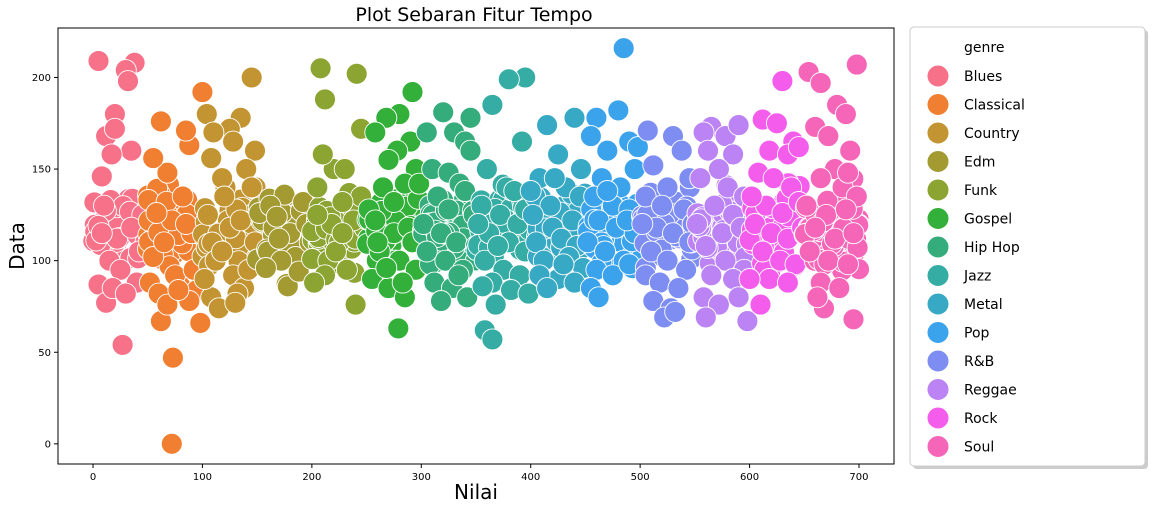  What do you see at coordinates (992, 134) in the screenshot?
I see `legend-label: Country` at bounding box center [992, 134].